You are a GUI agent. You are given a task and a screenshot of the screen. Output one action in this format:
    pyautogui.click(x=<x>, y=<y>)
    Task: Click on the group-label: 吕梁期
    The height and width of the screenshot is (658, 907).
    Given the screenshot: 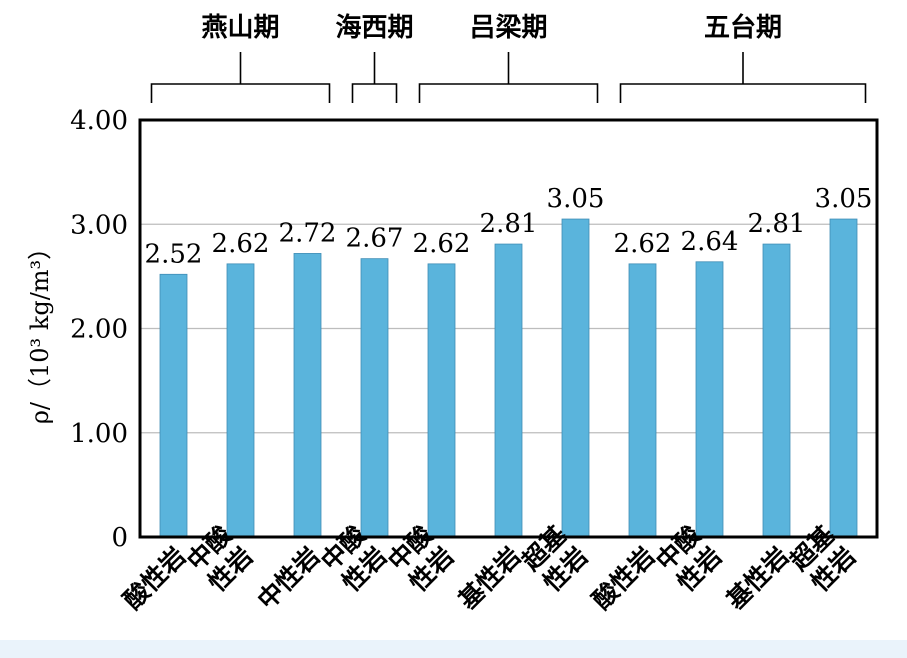 What is the action you would take?
    pyautogui.click(x=508, y=28)
    